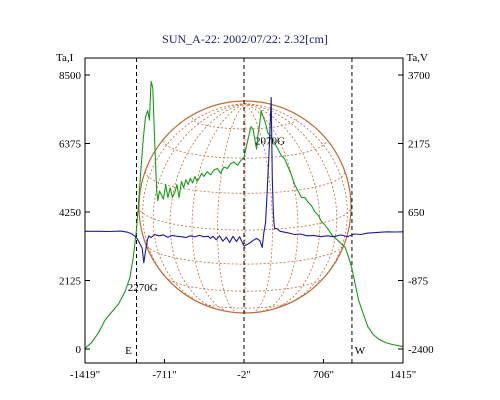  I want to click on left-tick-label: 2125, so click(70, 282).